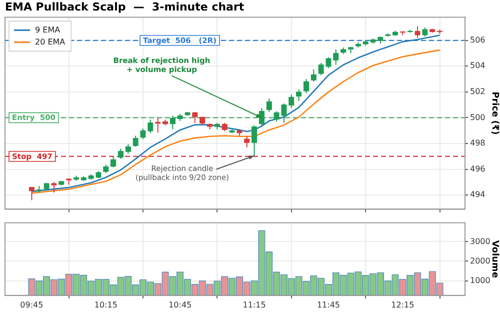 The image size is (500, 312). What do you see at coordinates (478, 143) in the screenshot?
I see `y-tick-label: 498` at bounding box center [478, 143].